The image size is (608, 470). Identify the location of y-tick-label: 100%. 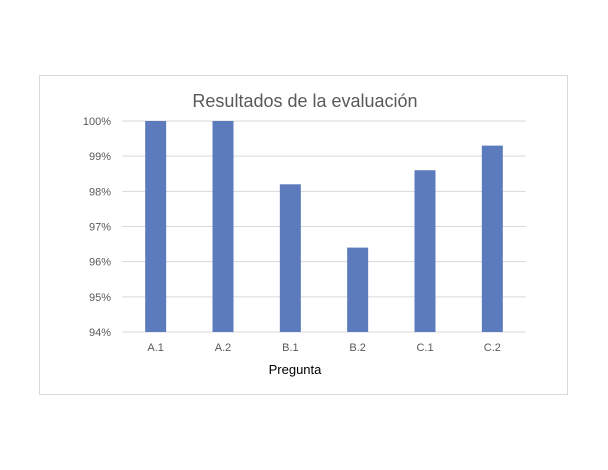
(97, 122).